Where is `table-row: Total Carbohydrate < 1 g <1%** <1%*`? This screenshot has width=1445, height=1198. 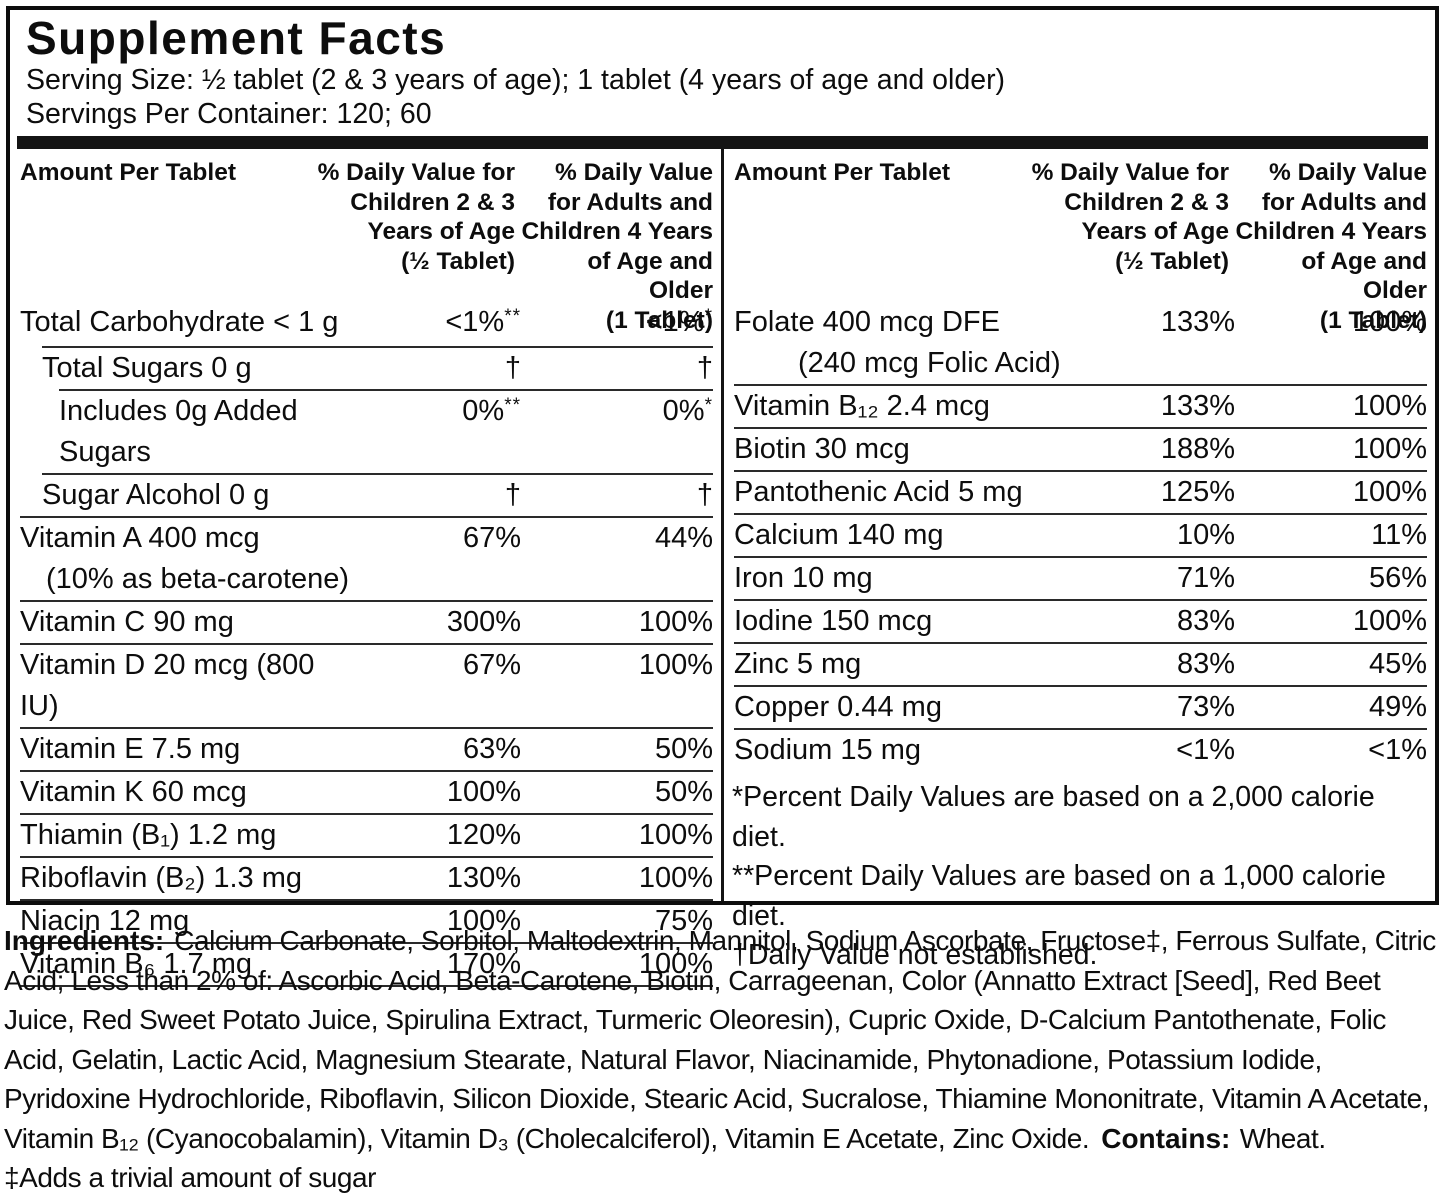 table-row: Total Carbohydrate < 1 g <1%** <1%* is located at coordinates (366, 324).